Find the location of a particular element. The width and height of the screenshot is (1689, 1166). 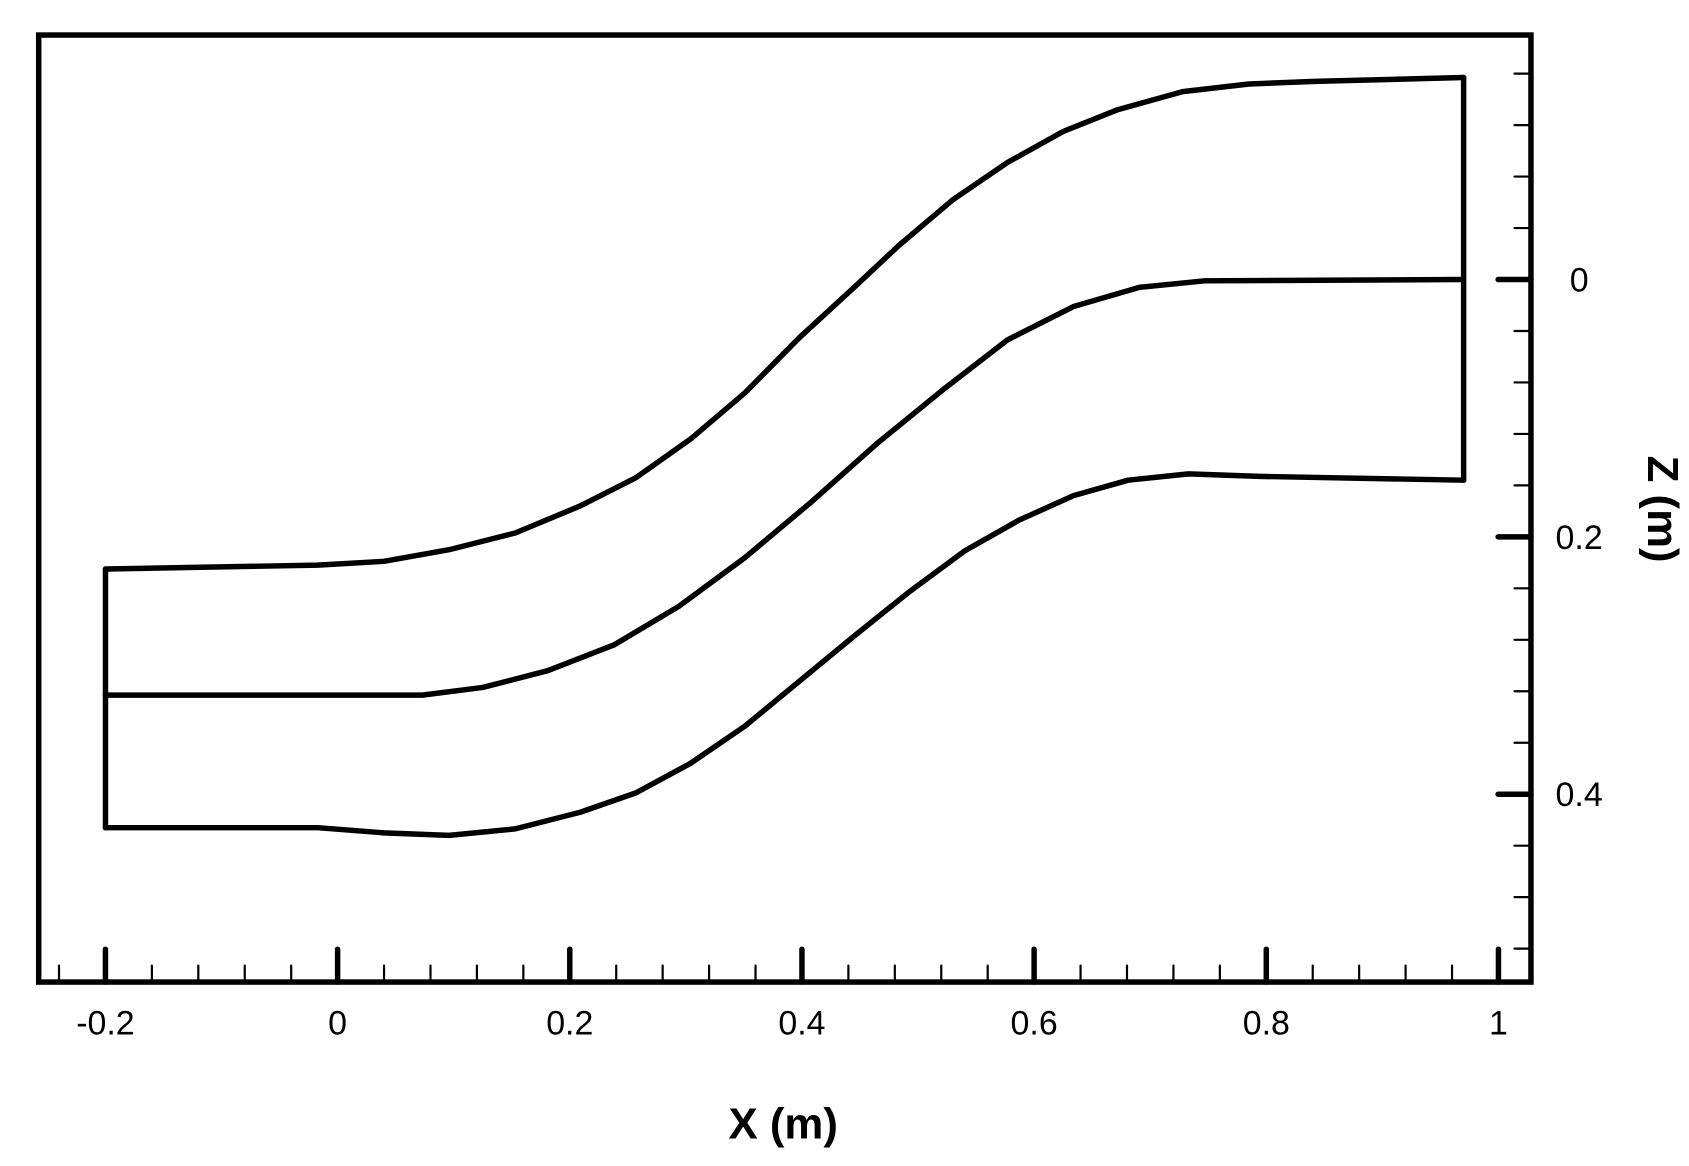

y-tick-label: 0.2 is located at coordinates (1579, 538).